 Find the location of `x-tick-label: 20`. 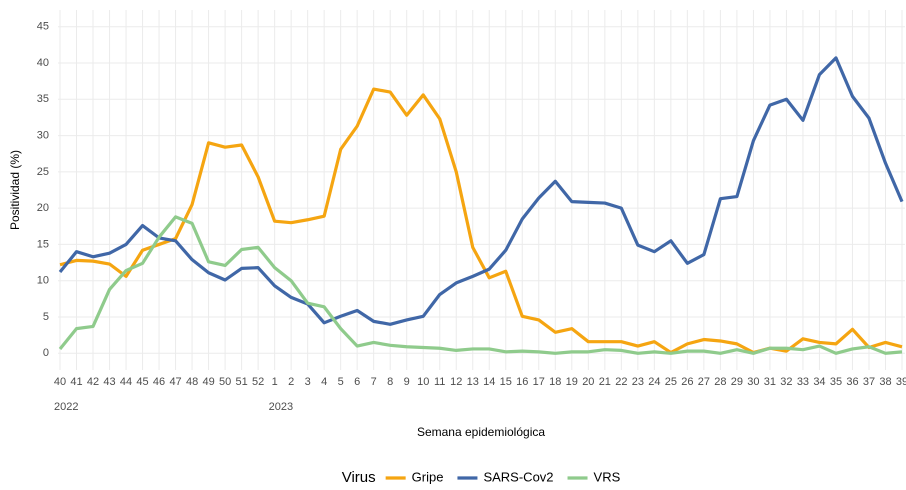

x-tick-label: 20 is located at coordinates (588, 382).